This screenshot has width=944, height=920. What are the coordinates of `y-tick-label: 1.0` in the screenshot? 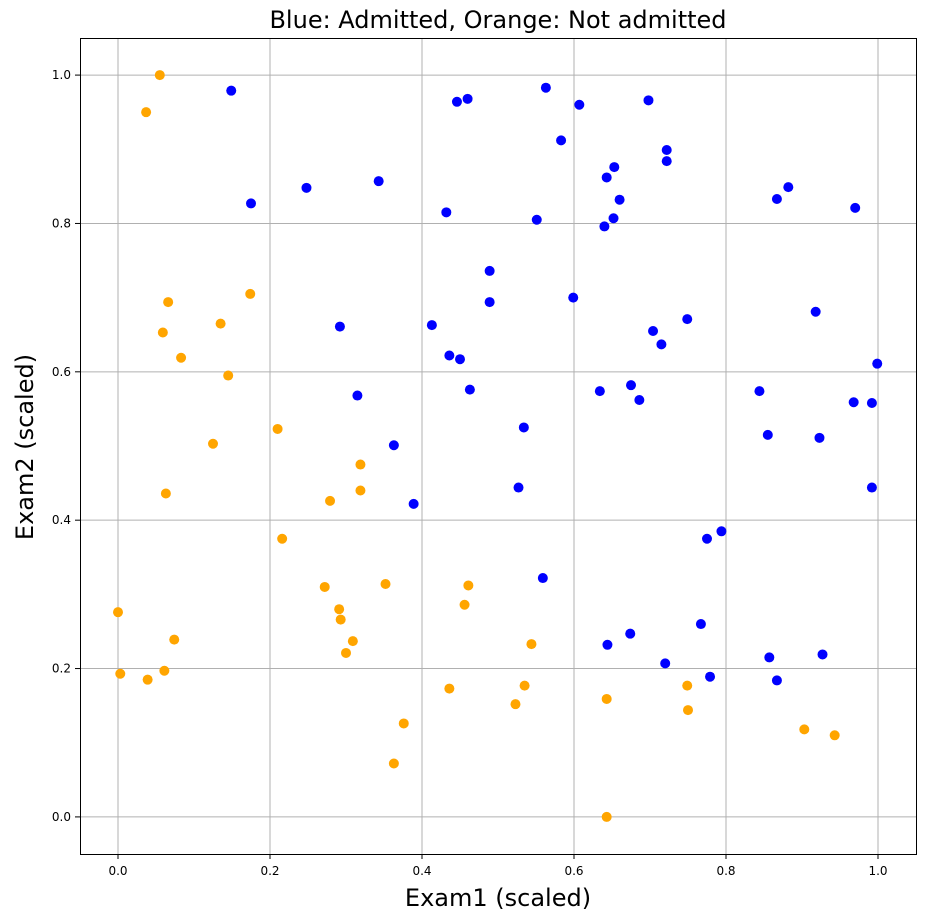 It's located at (61, 75).